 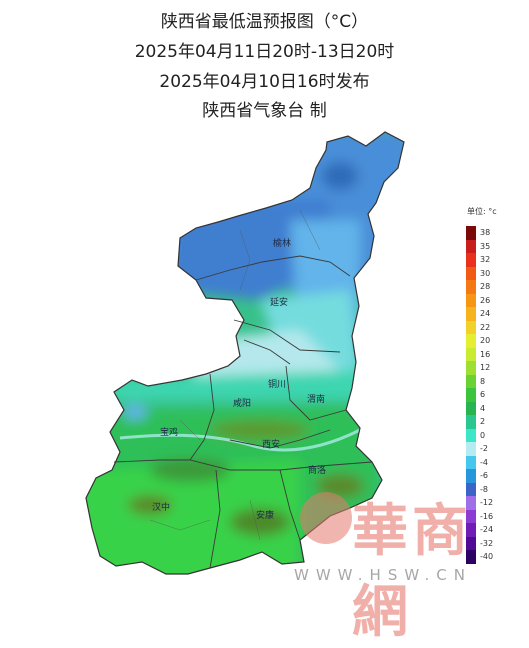 What do you see at coordinates (485, 246) in the screenshot?
I see `legend-tick-label: 35` at bounding box center [485, 246].